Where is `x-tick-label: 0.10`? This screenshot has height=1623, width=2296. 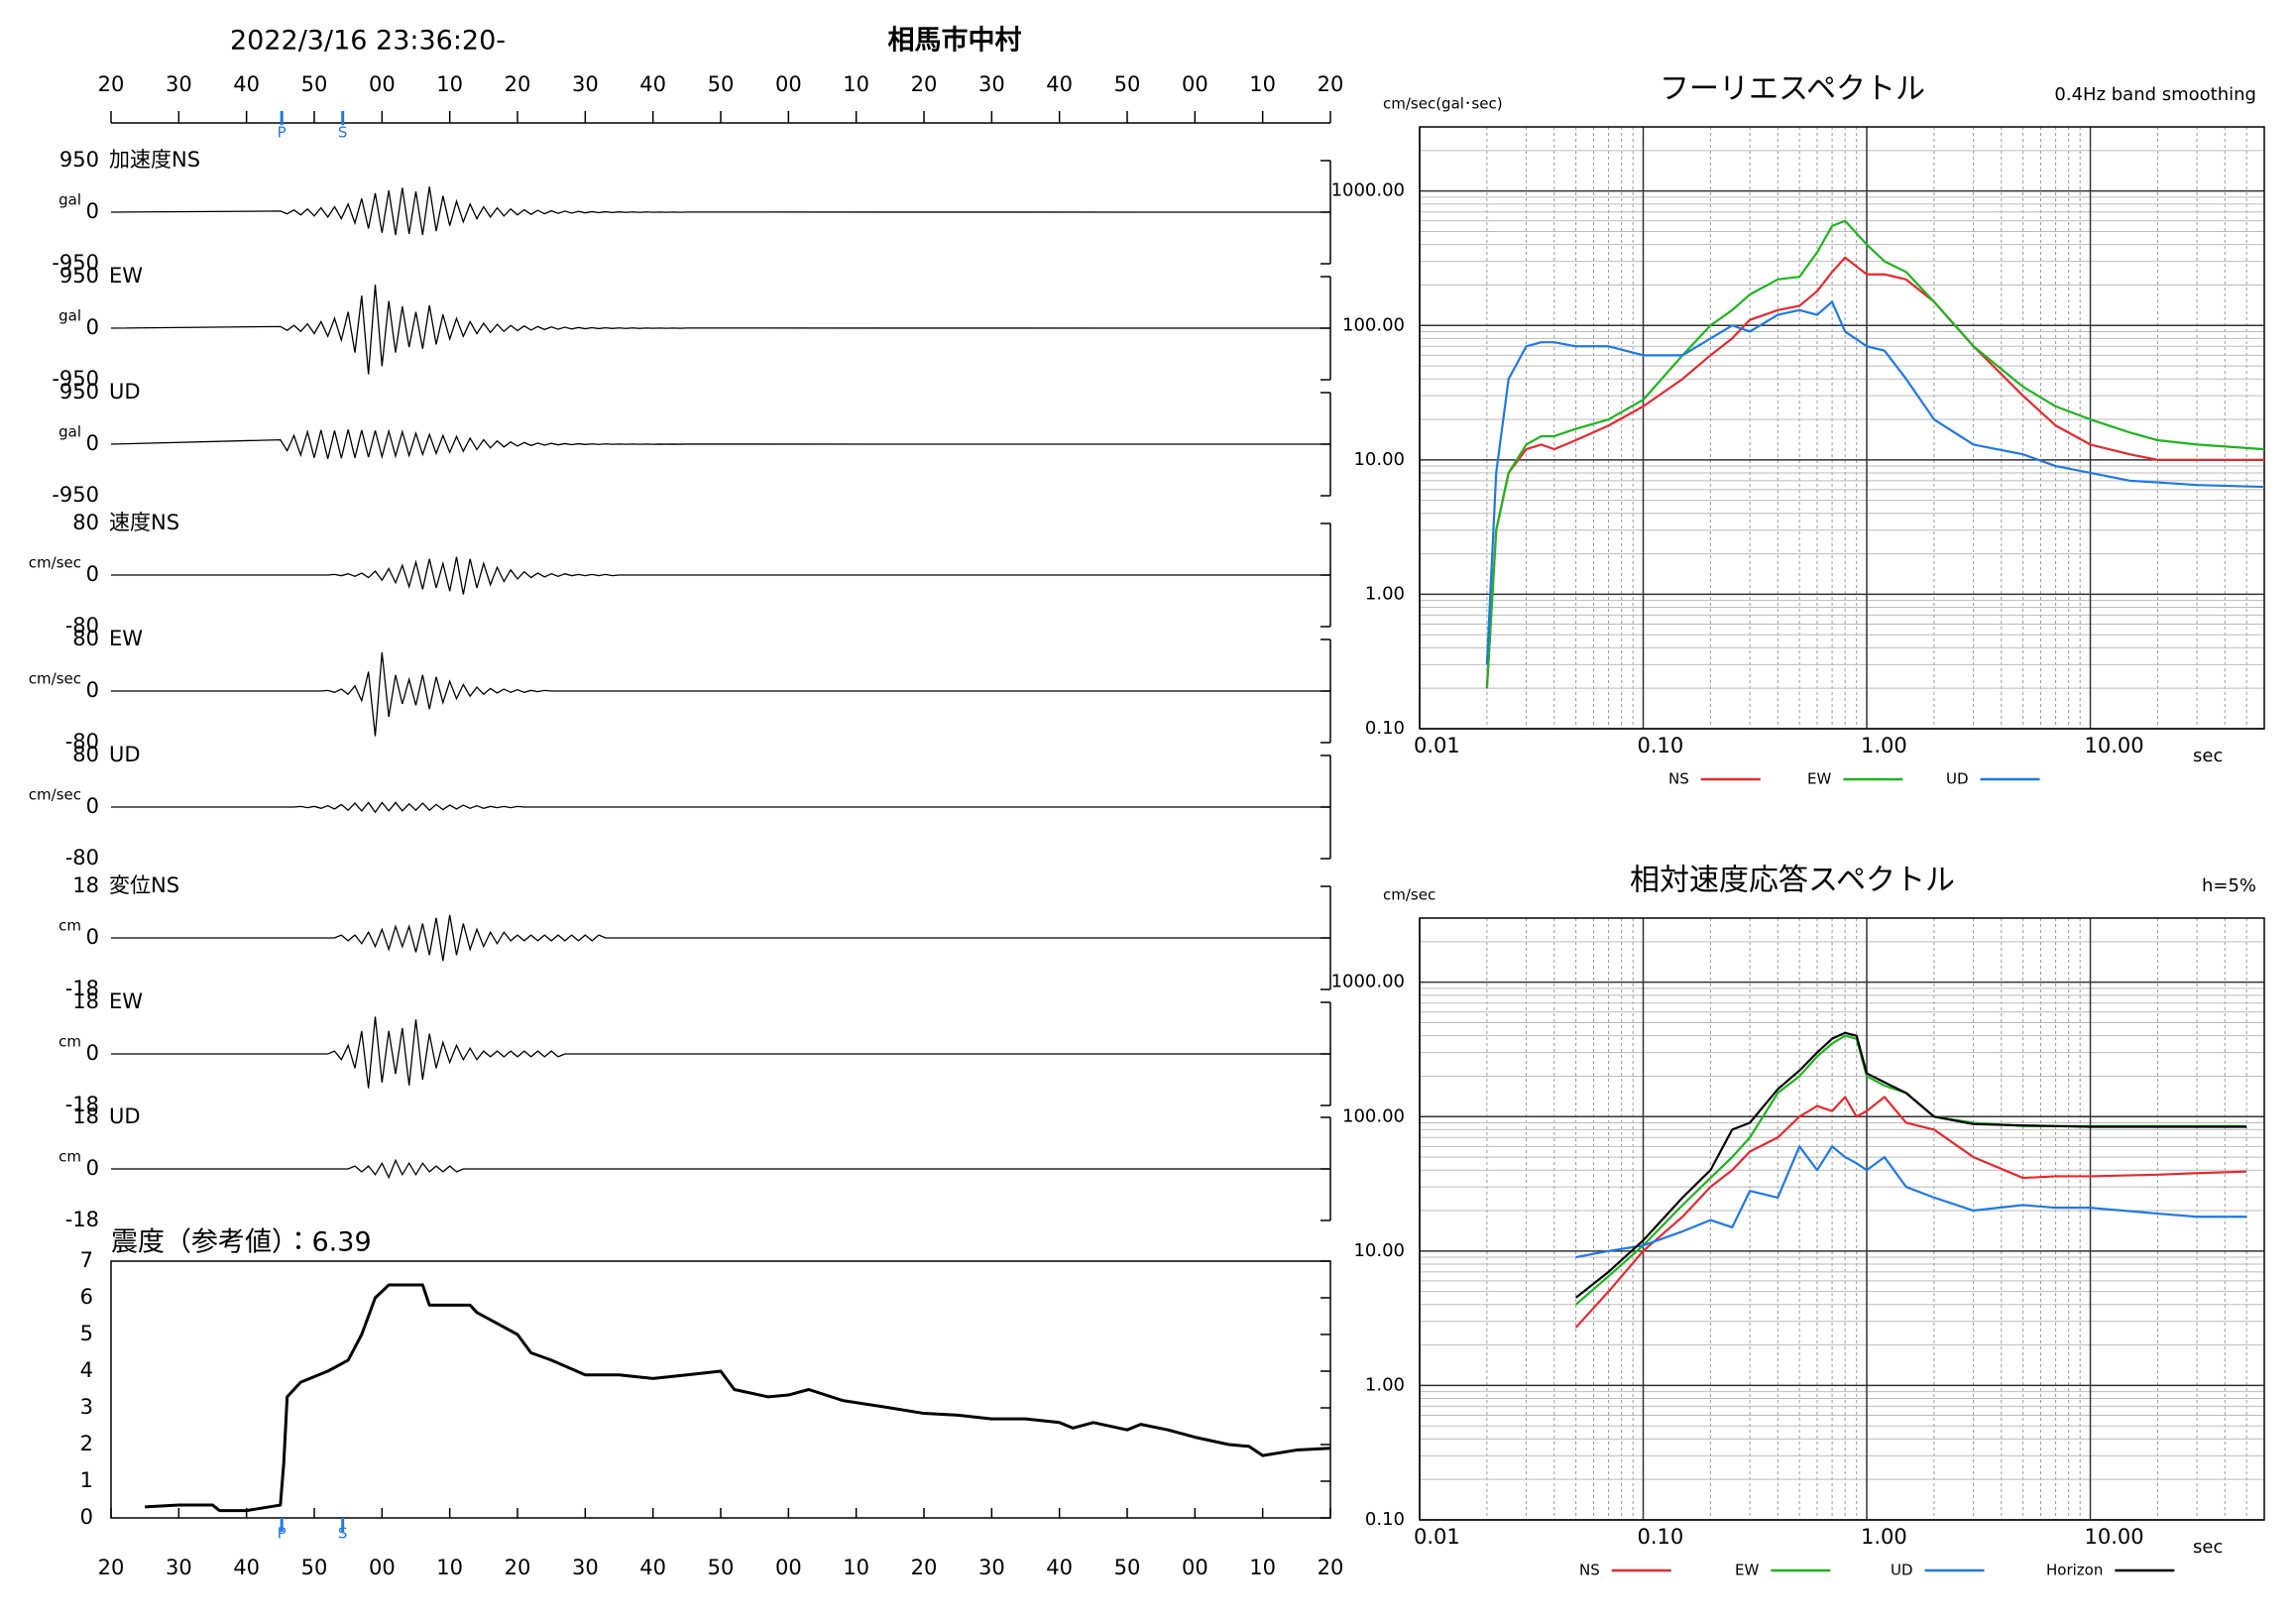
x-tick-label: 0.10 is located at coordinates (1661, 1537).